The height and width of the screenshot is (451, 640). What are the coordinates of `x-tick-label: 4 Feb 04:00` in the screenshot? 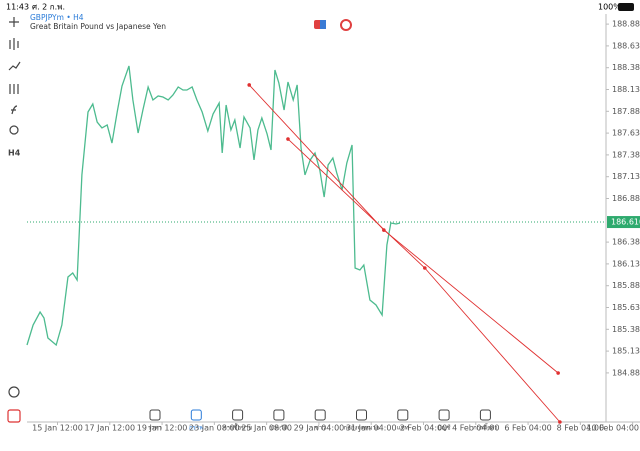 It's located at (475, 428).